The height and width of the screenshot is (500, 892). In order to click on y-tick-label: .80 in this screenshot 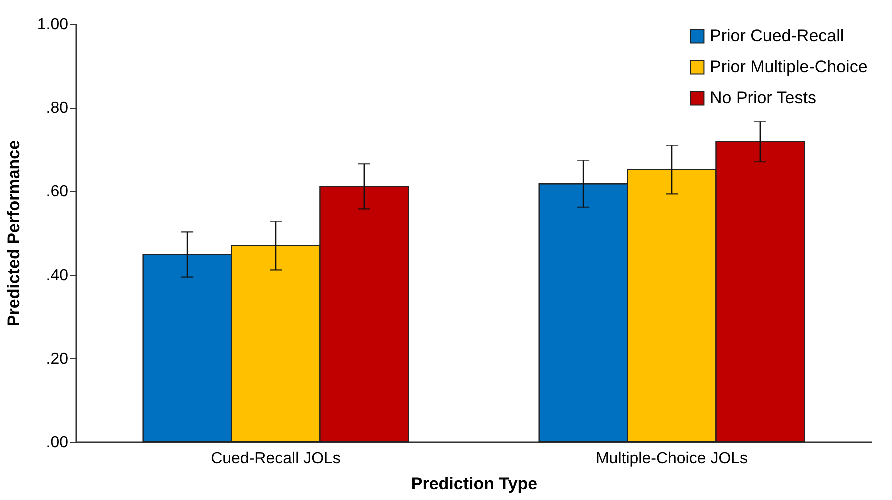, I will do `click(57, 109)`.